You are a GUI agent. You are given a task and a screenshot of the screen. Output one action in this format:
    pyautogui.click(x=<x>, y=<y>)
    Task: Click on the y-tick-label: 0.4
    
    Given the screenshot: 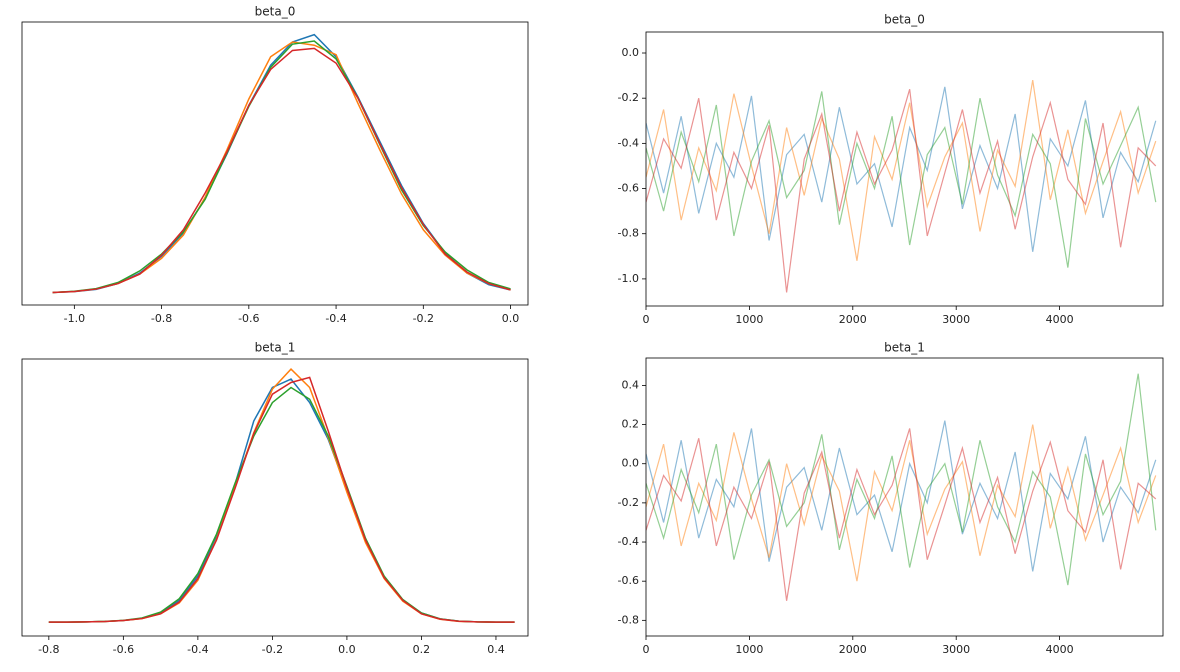 What is the action you would take?
    pyautogui.click(x=631, y=384)
    